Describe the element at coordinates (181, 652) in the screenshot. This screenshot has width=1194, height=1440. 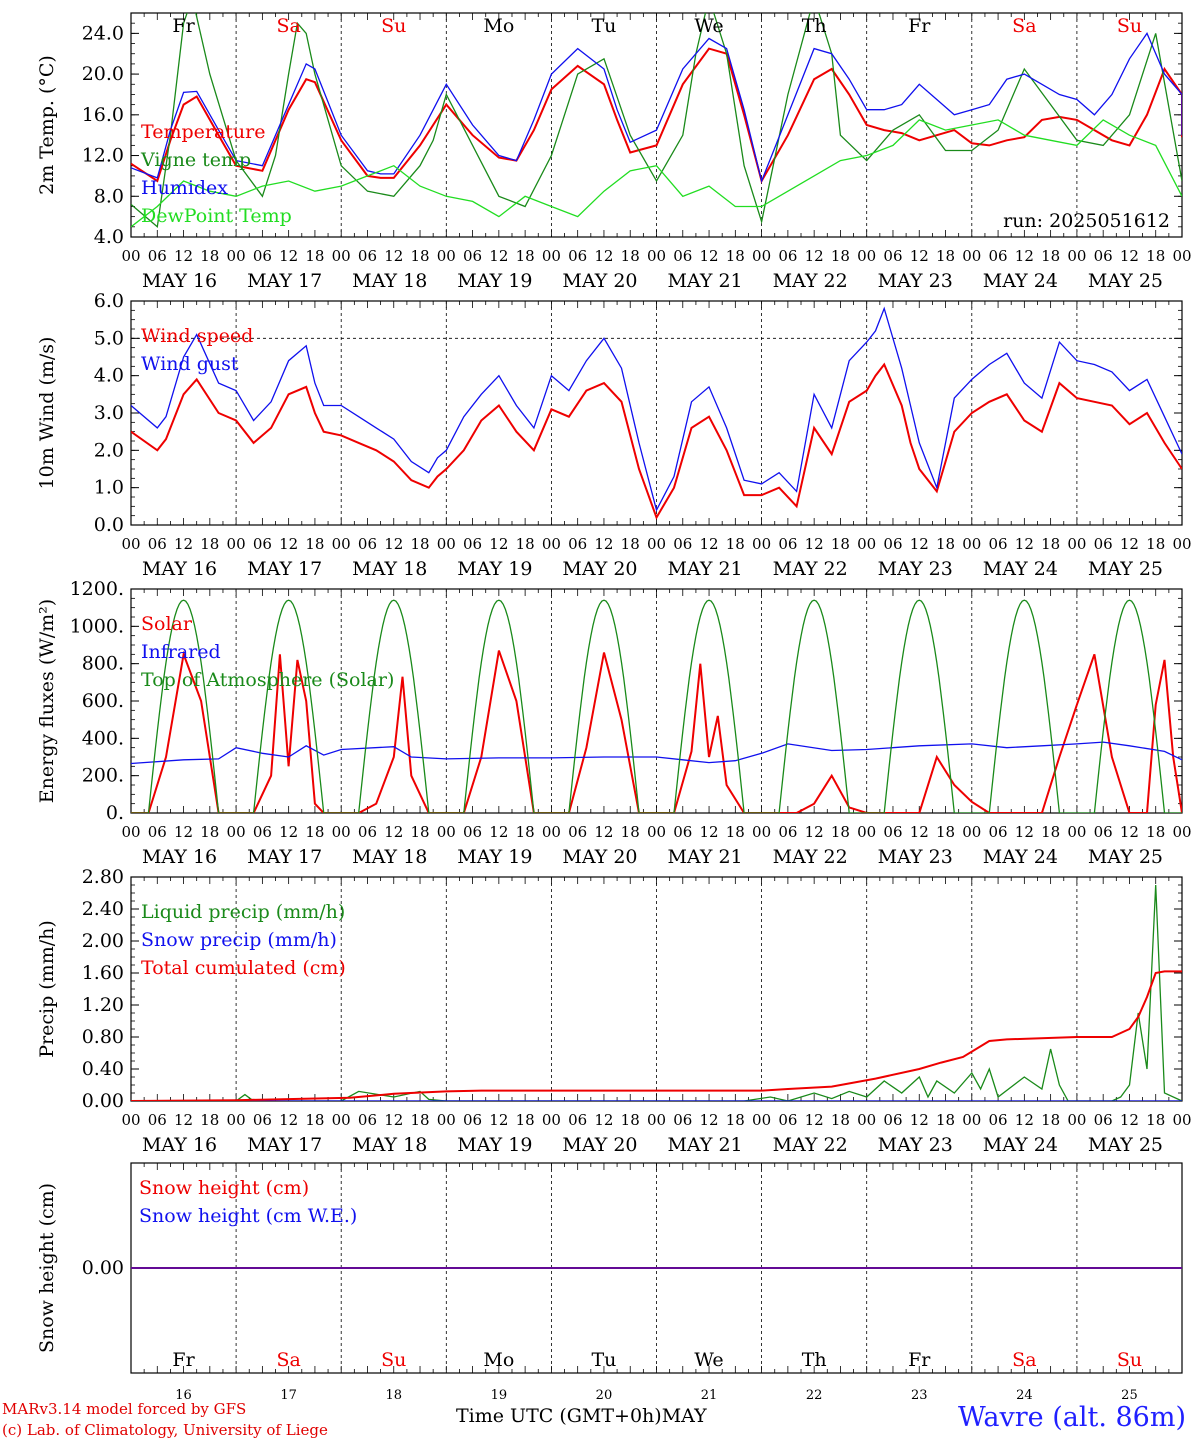
I see `legend-entry: Infrared` at that location.